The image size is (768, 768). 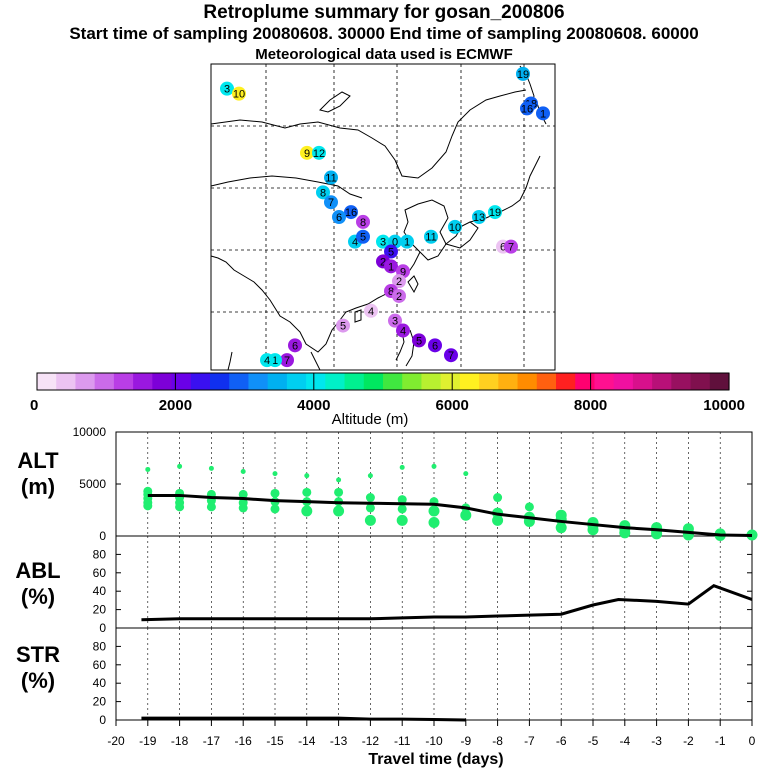 What do you see at coordinates (724, 405) in the screenshot?
I see `colorbar-tick-label: 10000` at bounding box center [724, 405].